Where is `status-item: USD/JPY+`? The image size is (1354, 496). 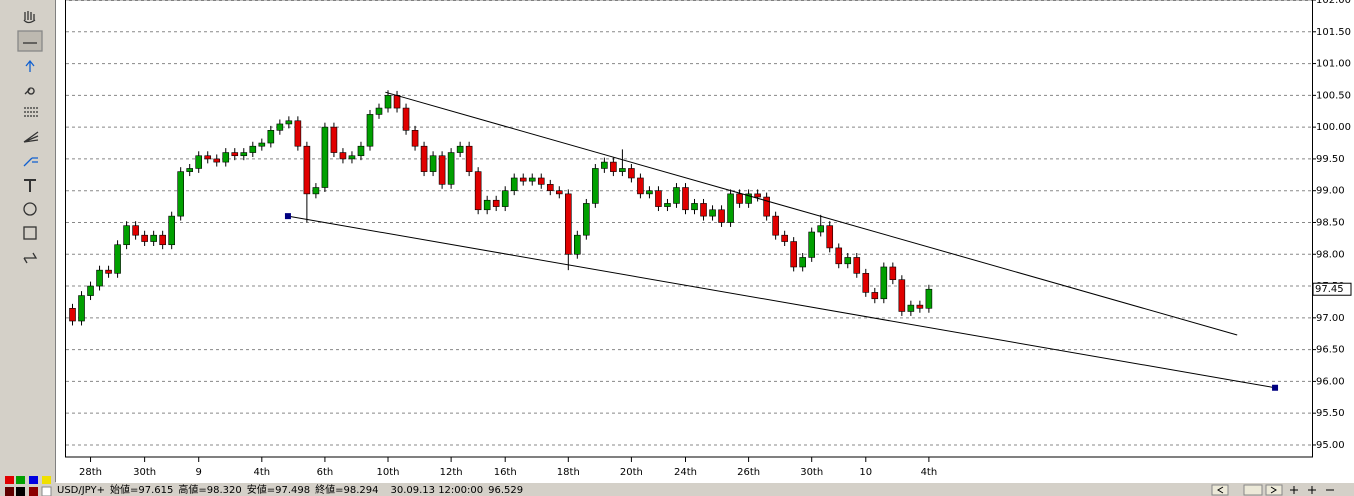
status-item: USD/JPY+ is located at coordinates (81, 490).